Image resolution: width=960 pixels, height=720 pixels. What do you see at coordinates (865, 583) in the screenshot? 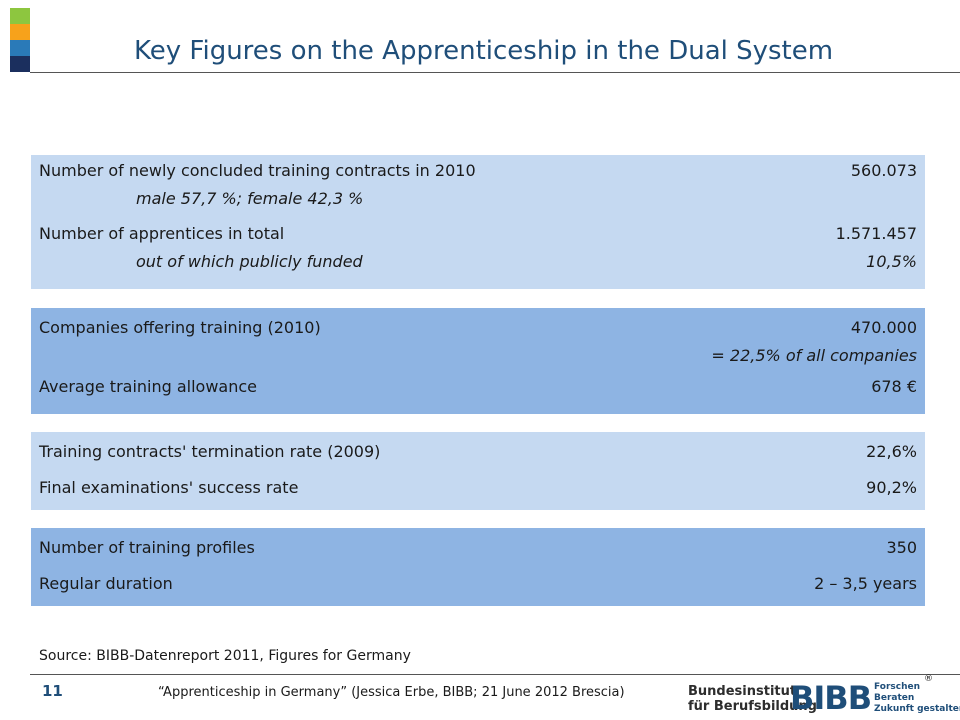
I see `regular-duration-value: 2 – 3,5 years` at bounding box center [865, 583].